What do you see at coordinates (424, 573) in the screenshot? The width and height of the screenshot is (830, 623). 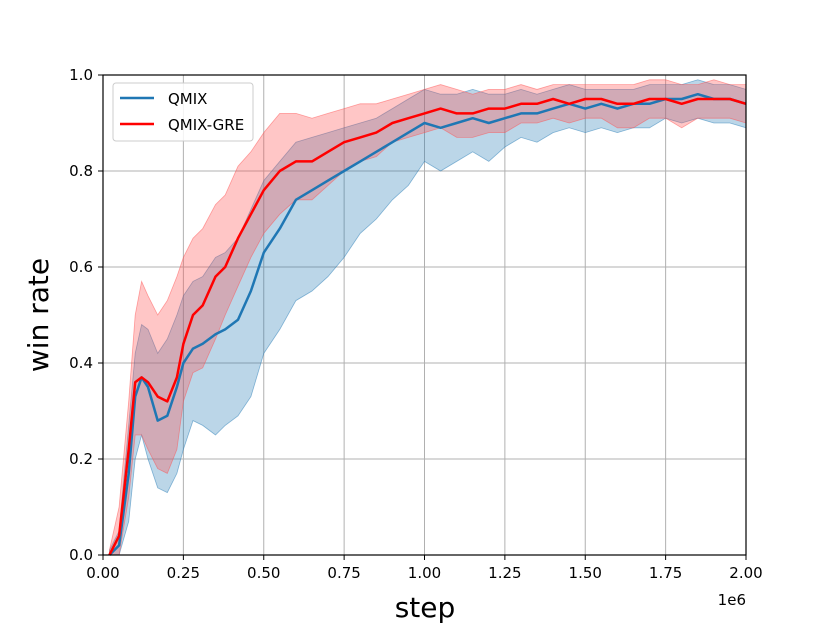 I see `x-tick-label: 1.00` at bounding box center [424, 573].